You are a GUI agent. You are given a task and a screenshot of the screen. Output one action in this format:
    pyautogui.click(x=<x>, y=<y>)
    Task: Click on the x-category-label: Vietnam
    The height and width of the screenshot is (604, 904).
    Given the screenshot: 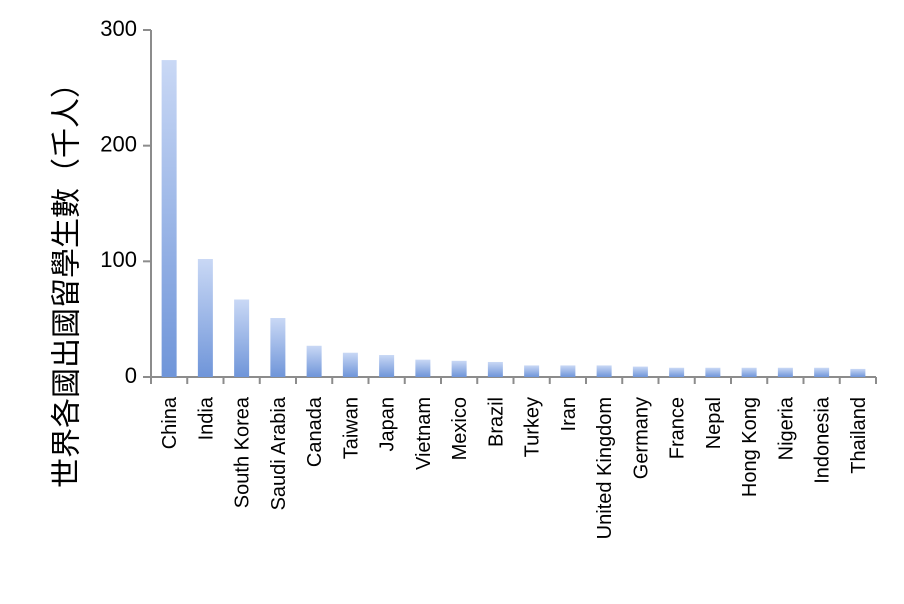 What is the action you would take?
    pyautogui.click(x=424, y=433)
    